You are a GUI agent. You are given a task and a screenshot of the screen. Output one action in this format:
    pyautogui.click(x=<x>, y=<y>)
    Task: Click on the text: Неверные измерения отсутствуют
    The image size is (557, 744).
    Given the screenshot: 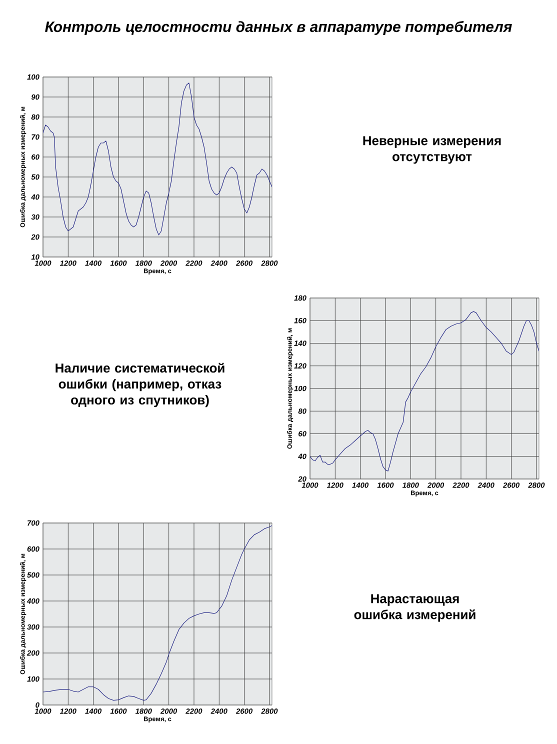 What is the action you would take?
    pyautogui.click(x=432, y=150)
    